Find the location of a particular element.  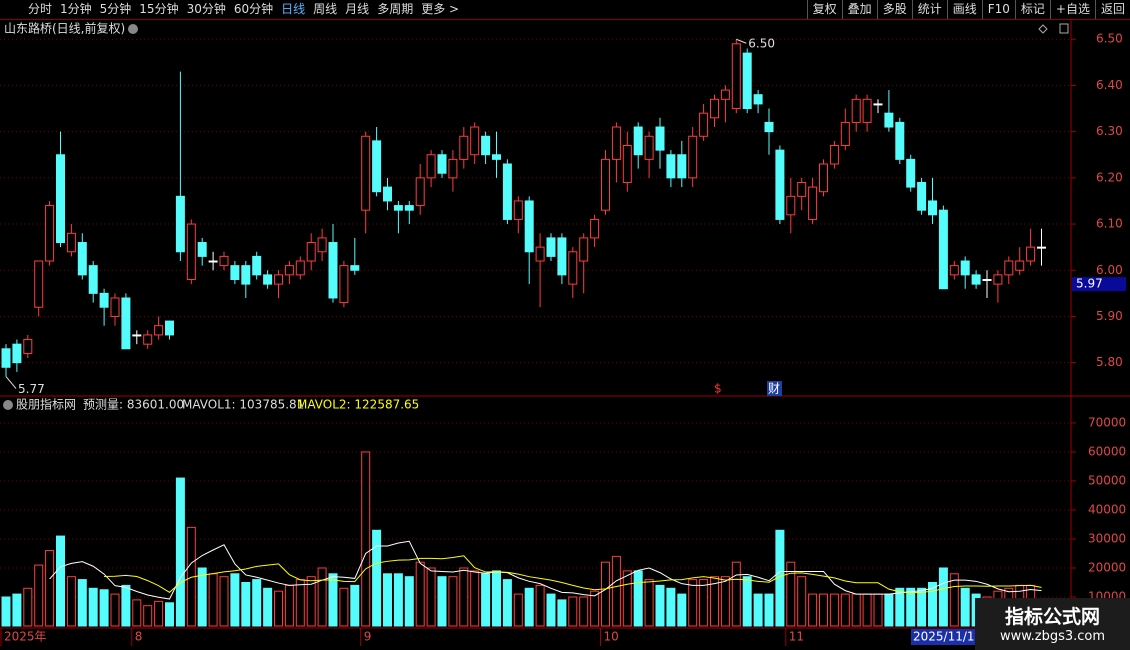

toolbar-button: 1分钟 is located at coordinates (76, 9).